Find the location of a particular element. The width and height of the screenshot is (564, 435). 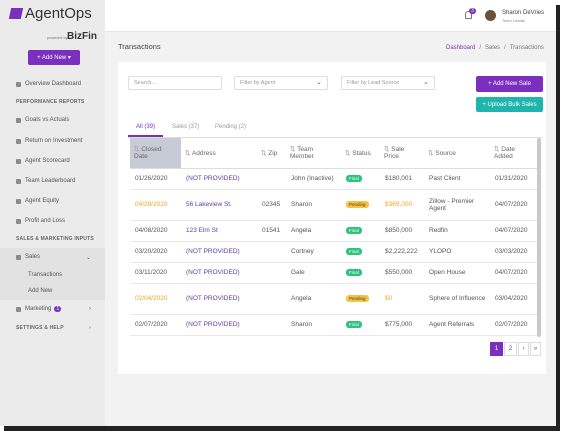

menu-item: Team Leaderboard is located at coordinates (52, 181).